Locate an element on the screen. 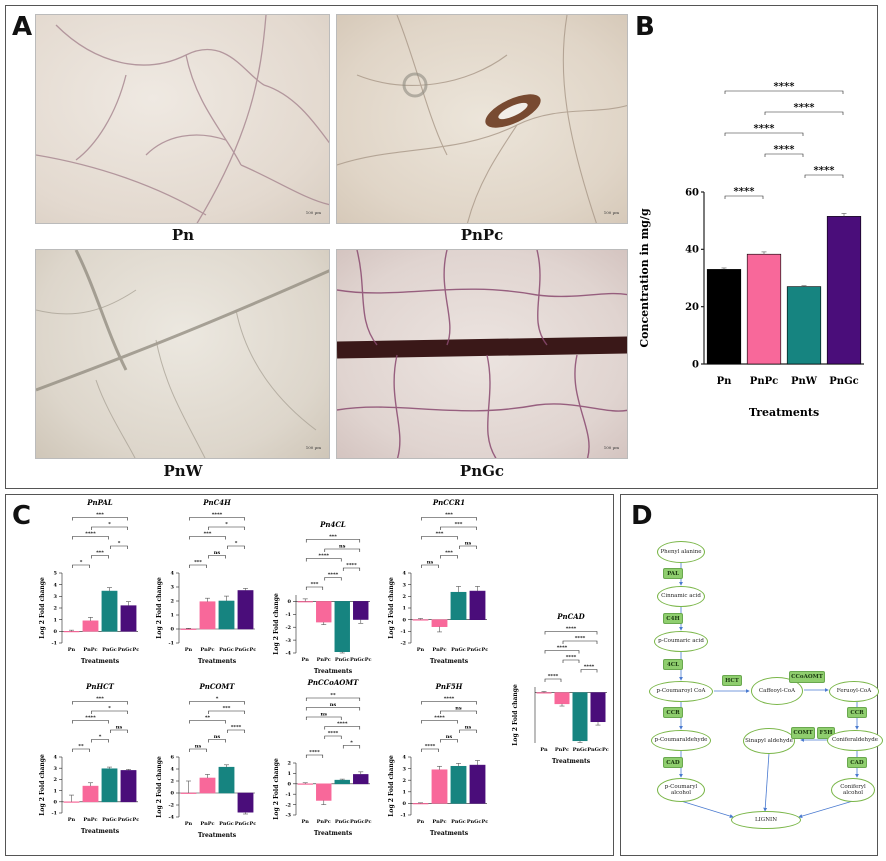  pnccoaomt-category-label: PnGcPc is located at coordinates (361, 822).